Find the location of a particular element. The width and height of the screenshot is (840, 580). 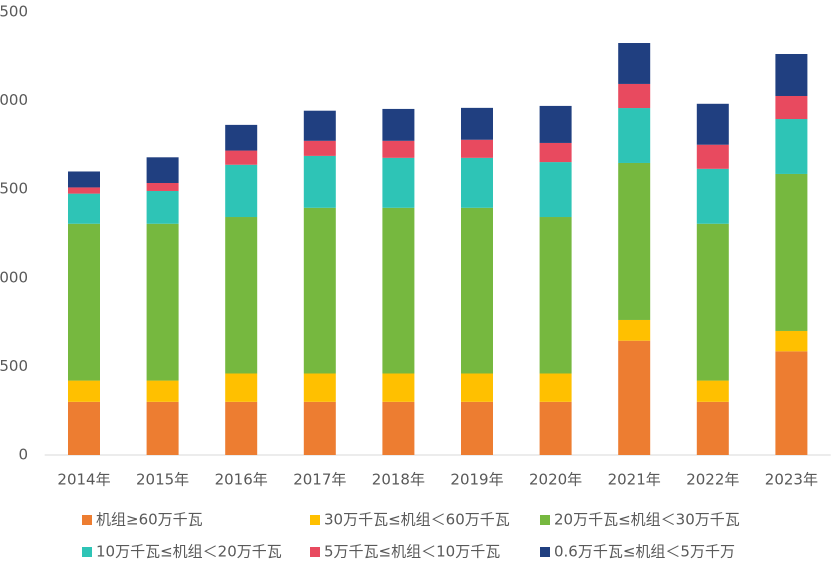

x-tick-label: 2017年 is located at coordinates (319, 480).